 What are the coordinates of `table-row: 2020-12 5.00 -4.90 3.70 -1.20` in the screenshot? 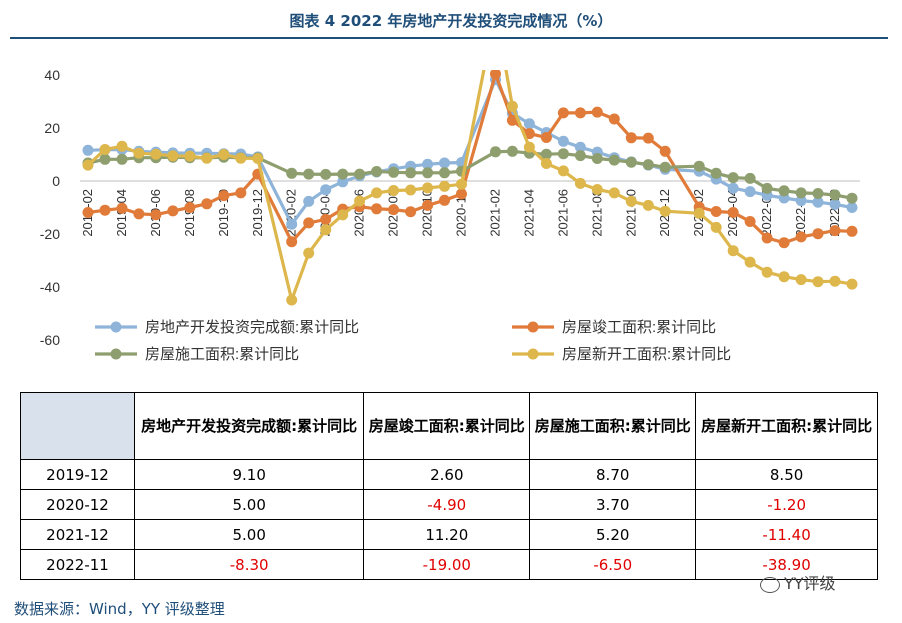 It's located at (449, 504).